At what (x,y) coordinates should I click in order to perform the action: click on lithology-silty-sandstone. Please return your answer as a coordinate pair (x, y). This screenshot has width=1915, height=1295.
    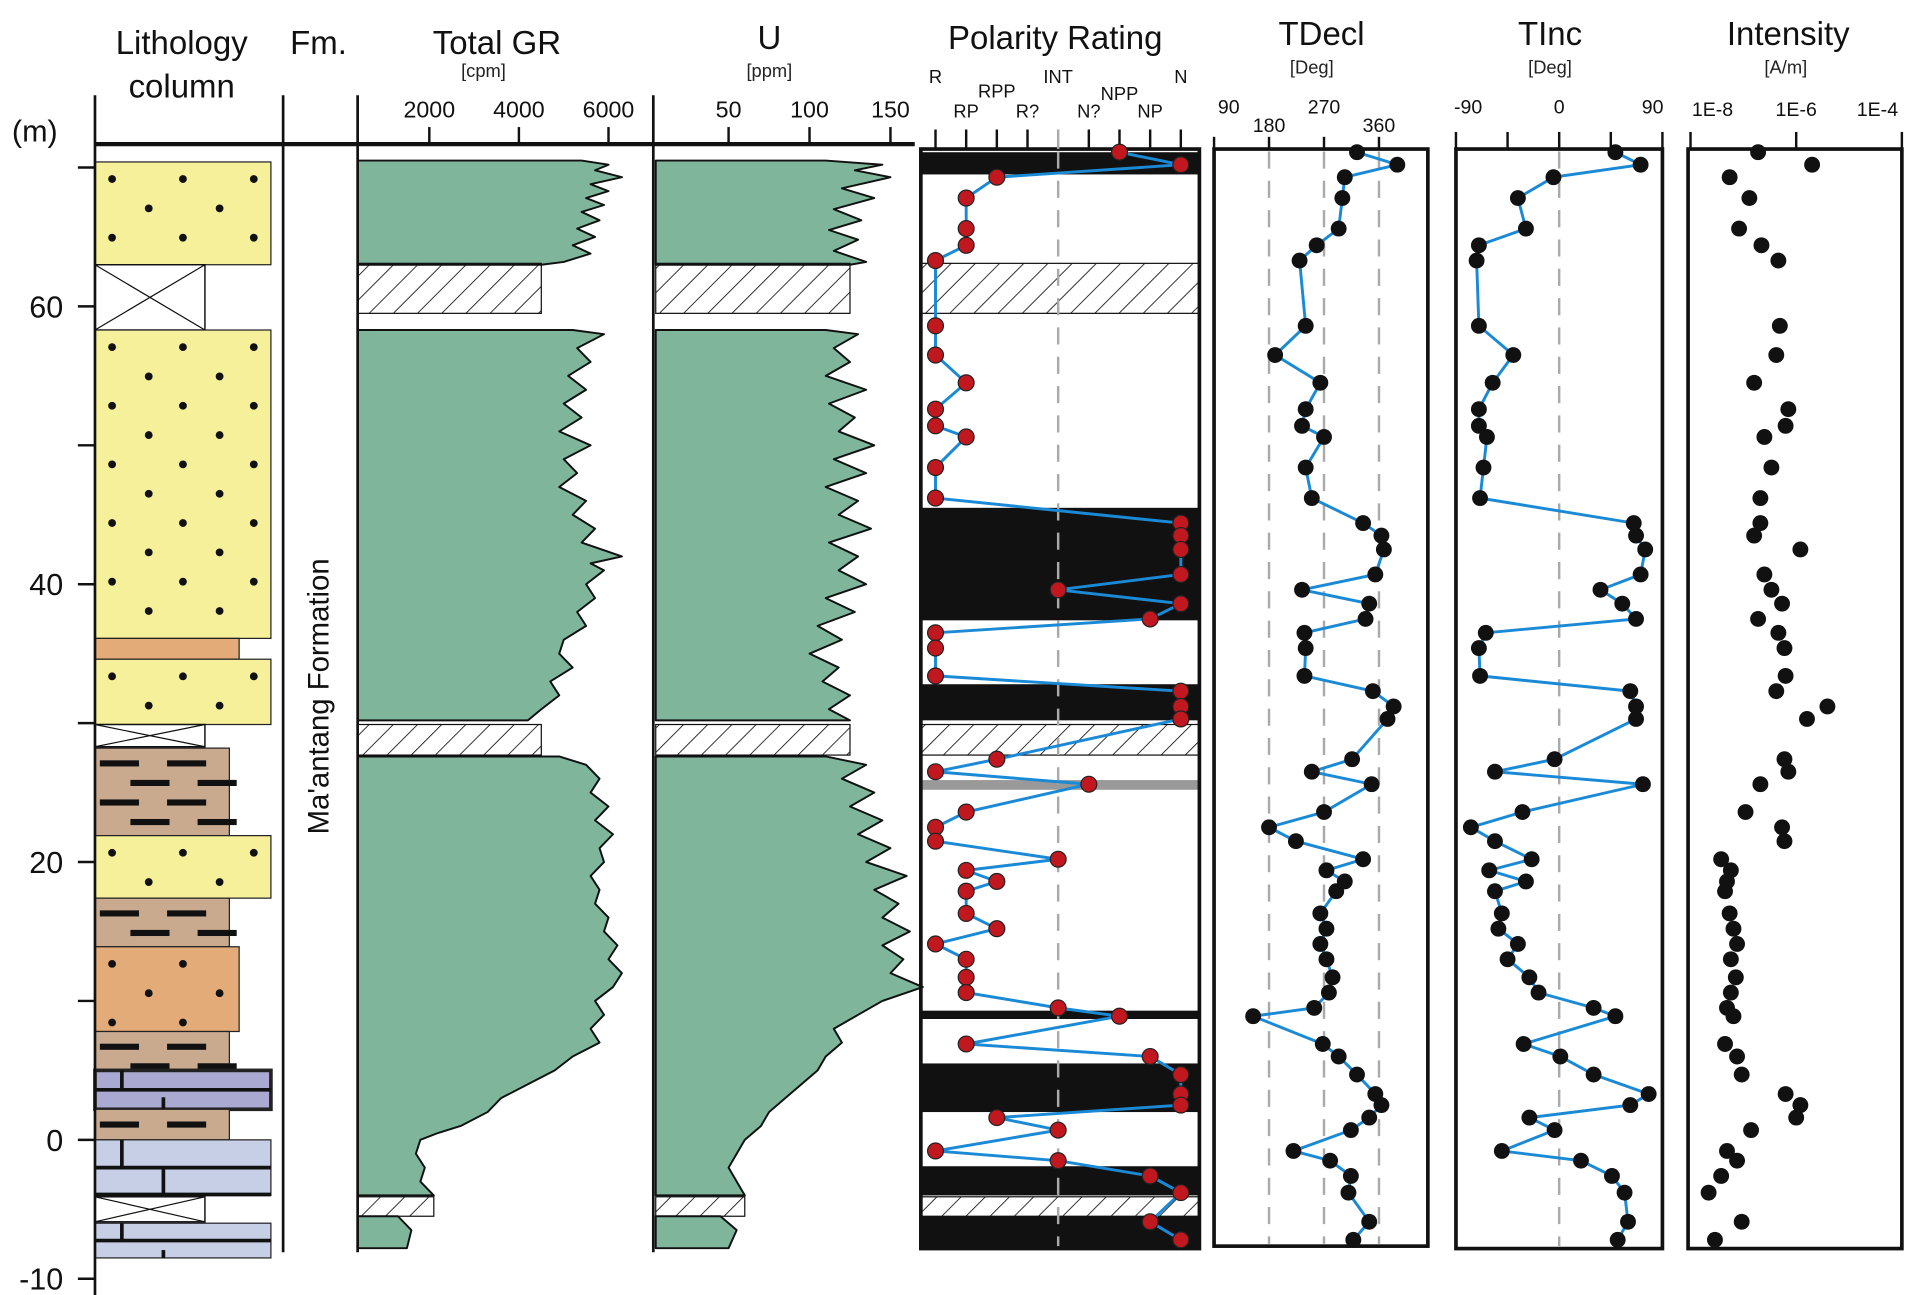
    Looking at the image, I should click on (167, 989).